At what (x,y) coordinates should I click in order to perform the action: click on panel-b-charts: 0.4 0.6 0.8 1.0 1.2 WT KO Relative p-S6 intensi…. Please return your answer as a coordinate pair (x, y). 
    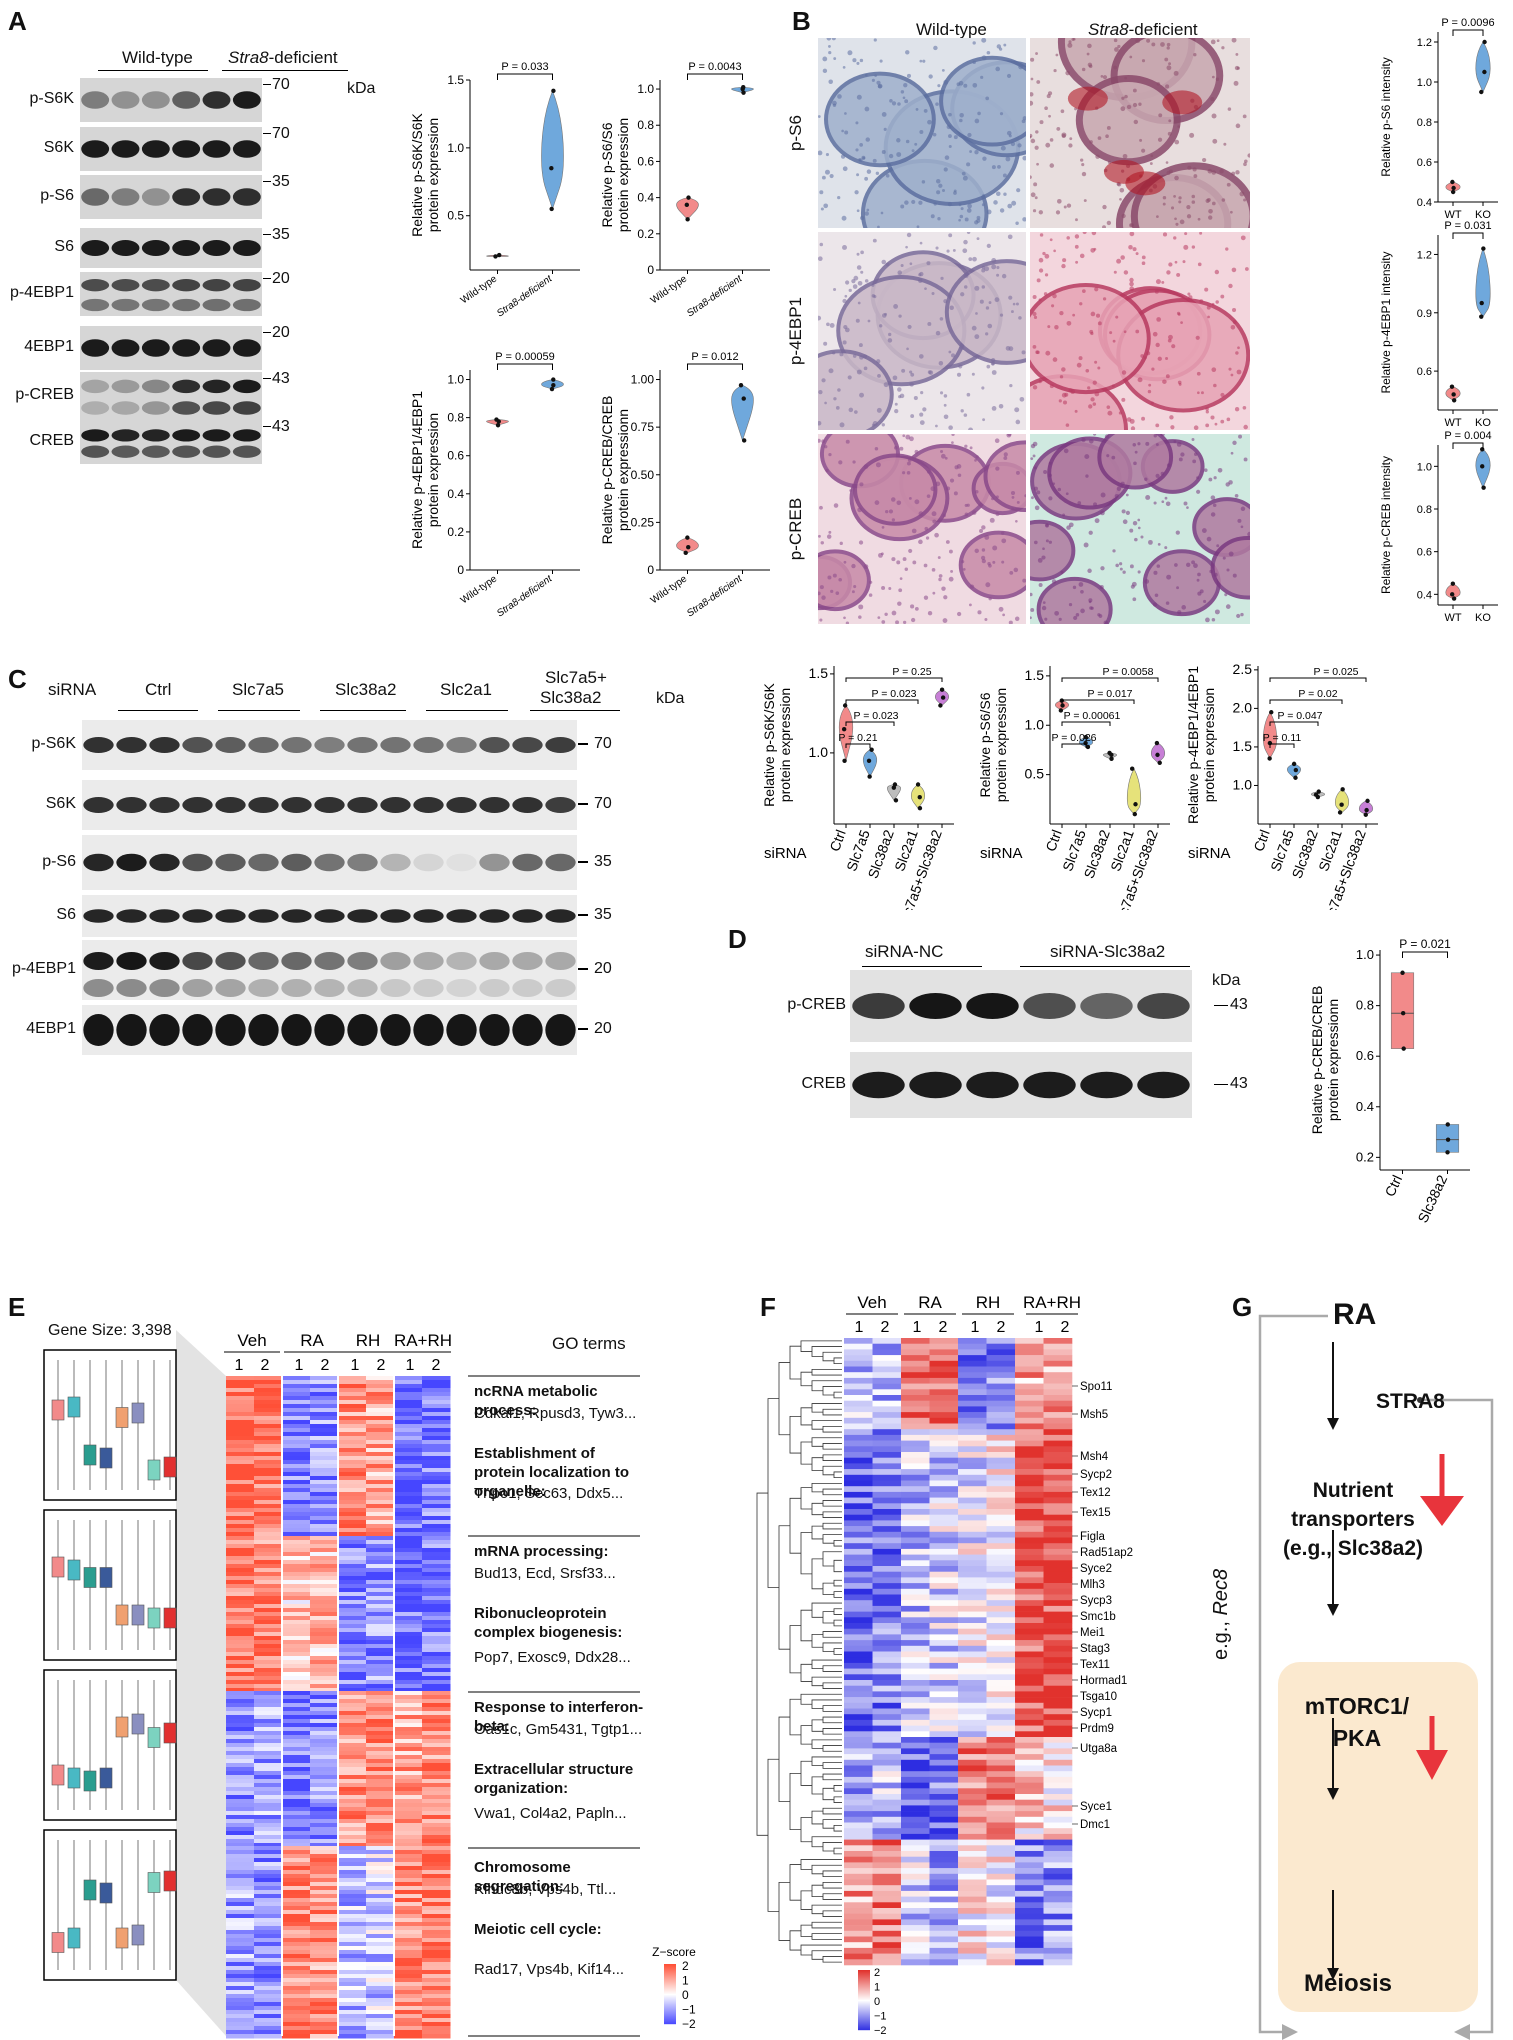
    Looking at the image, I should click on (1438, 320).